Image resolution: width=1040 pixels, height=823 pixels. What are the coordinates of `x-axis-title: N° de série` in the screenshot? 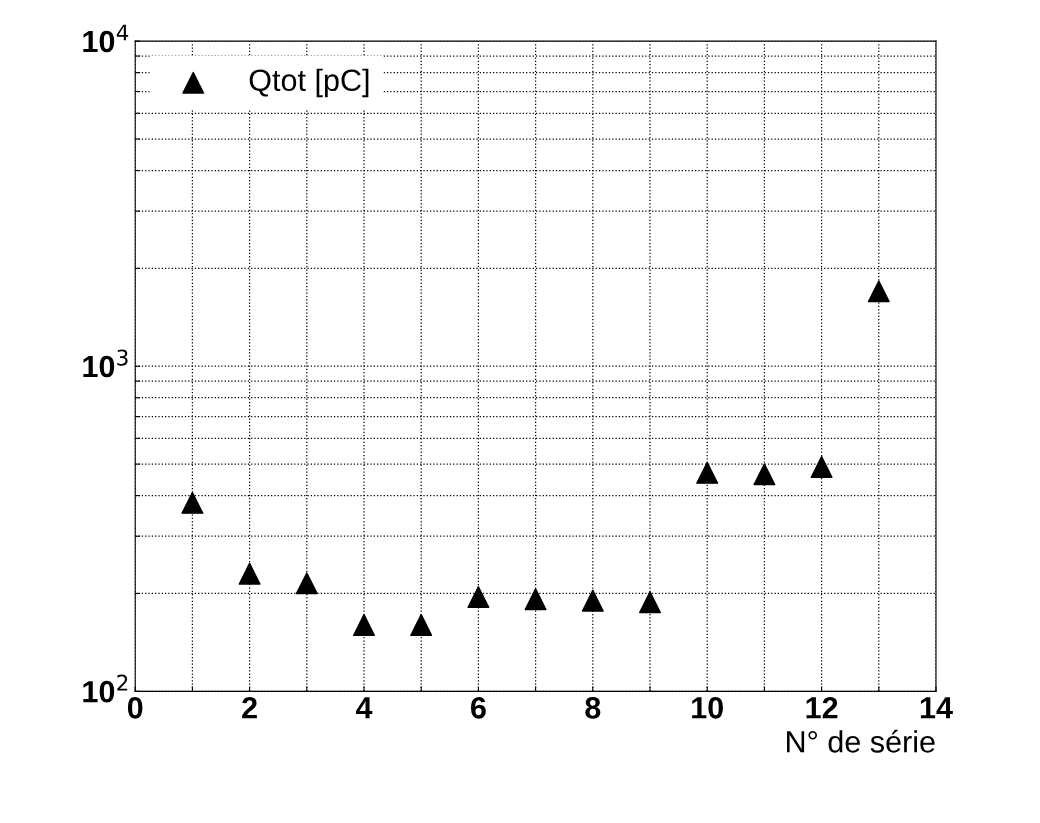 It's located at (861, 741).